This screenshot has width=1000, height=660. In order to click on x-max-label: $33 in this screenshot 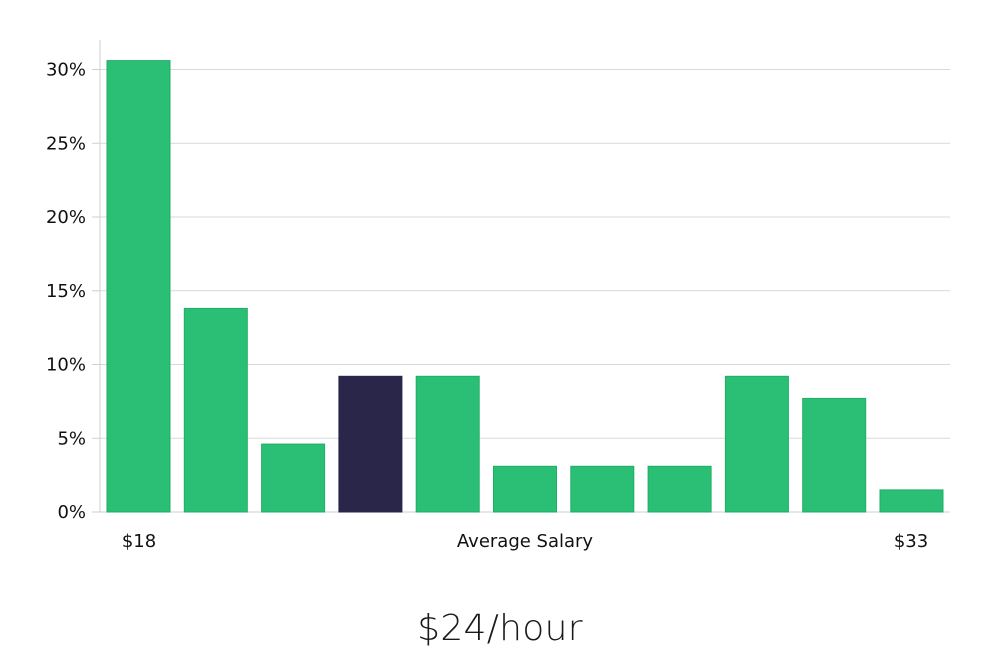, I will do `click(911, 541)`.